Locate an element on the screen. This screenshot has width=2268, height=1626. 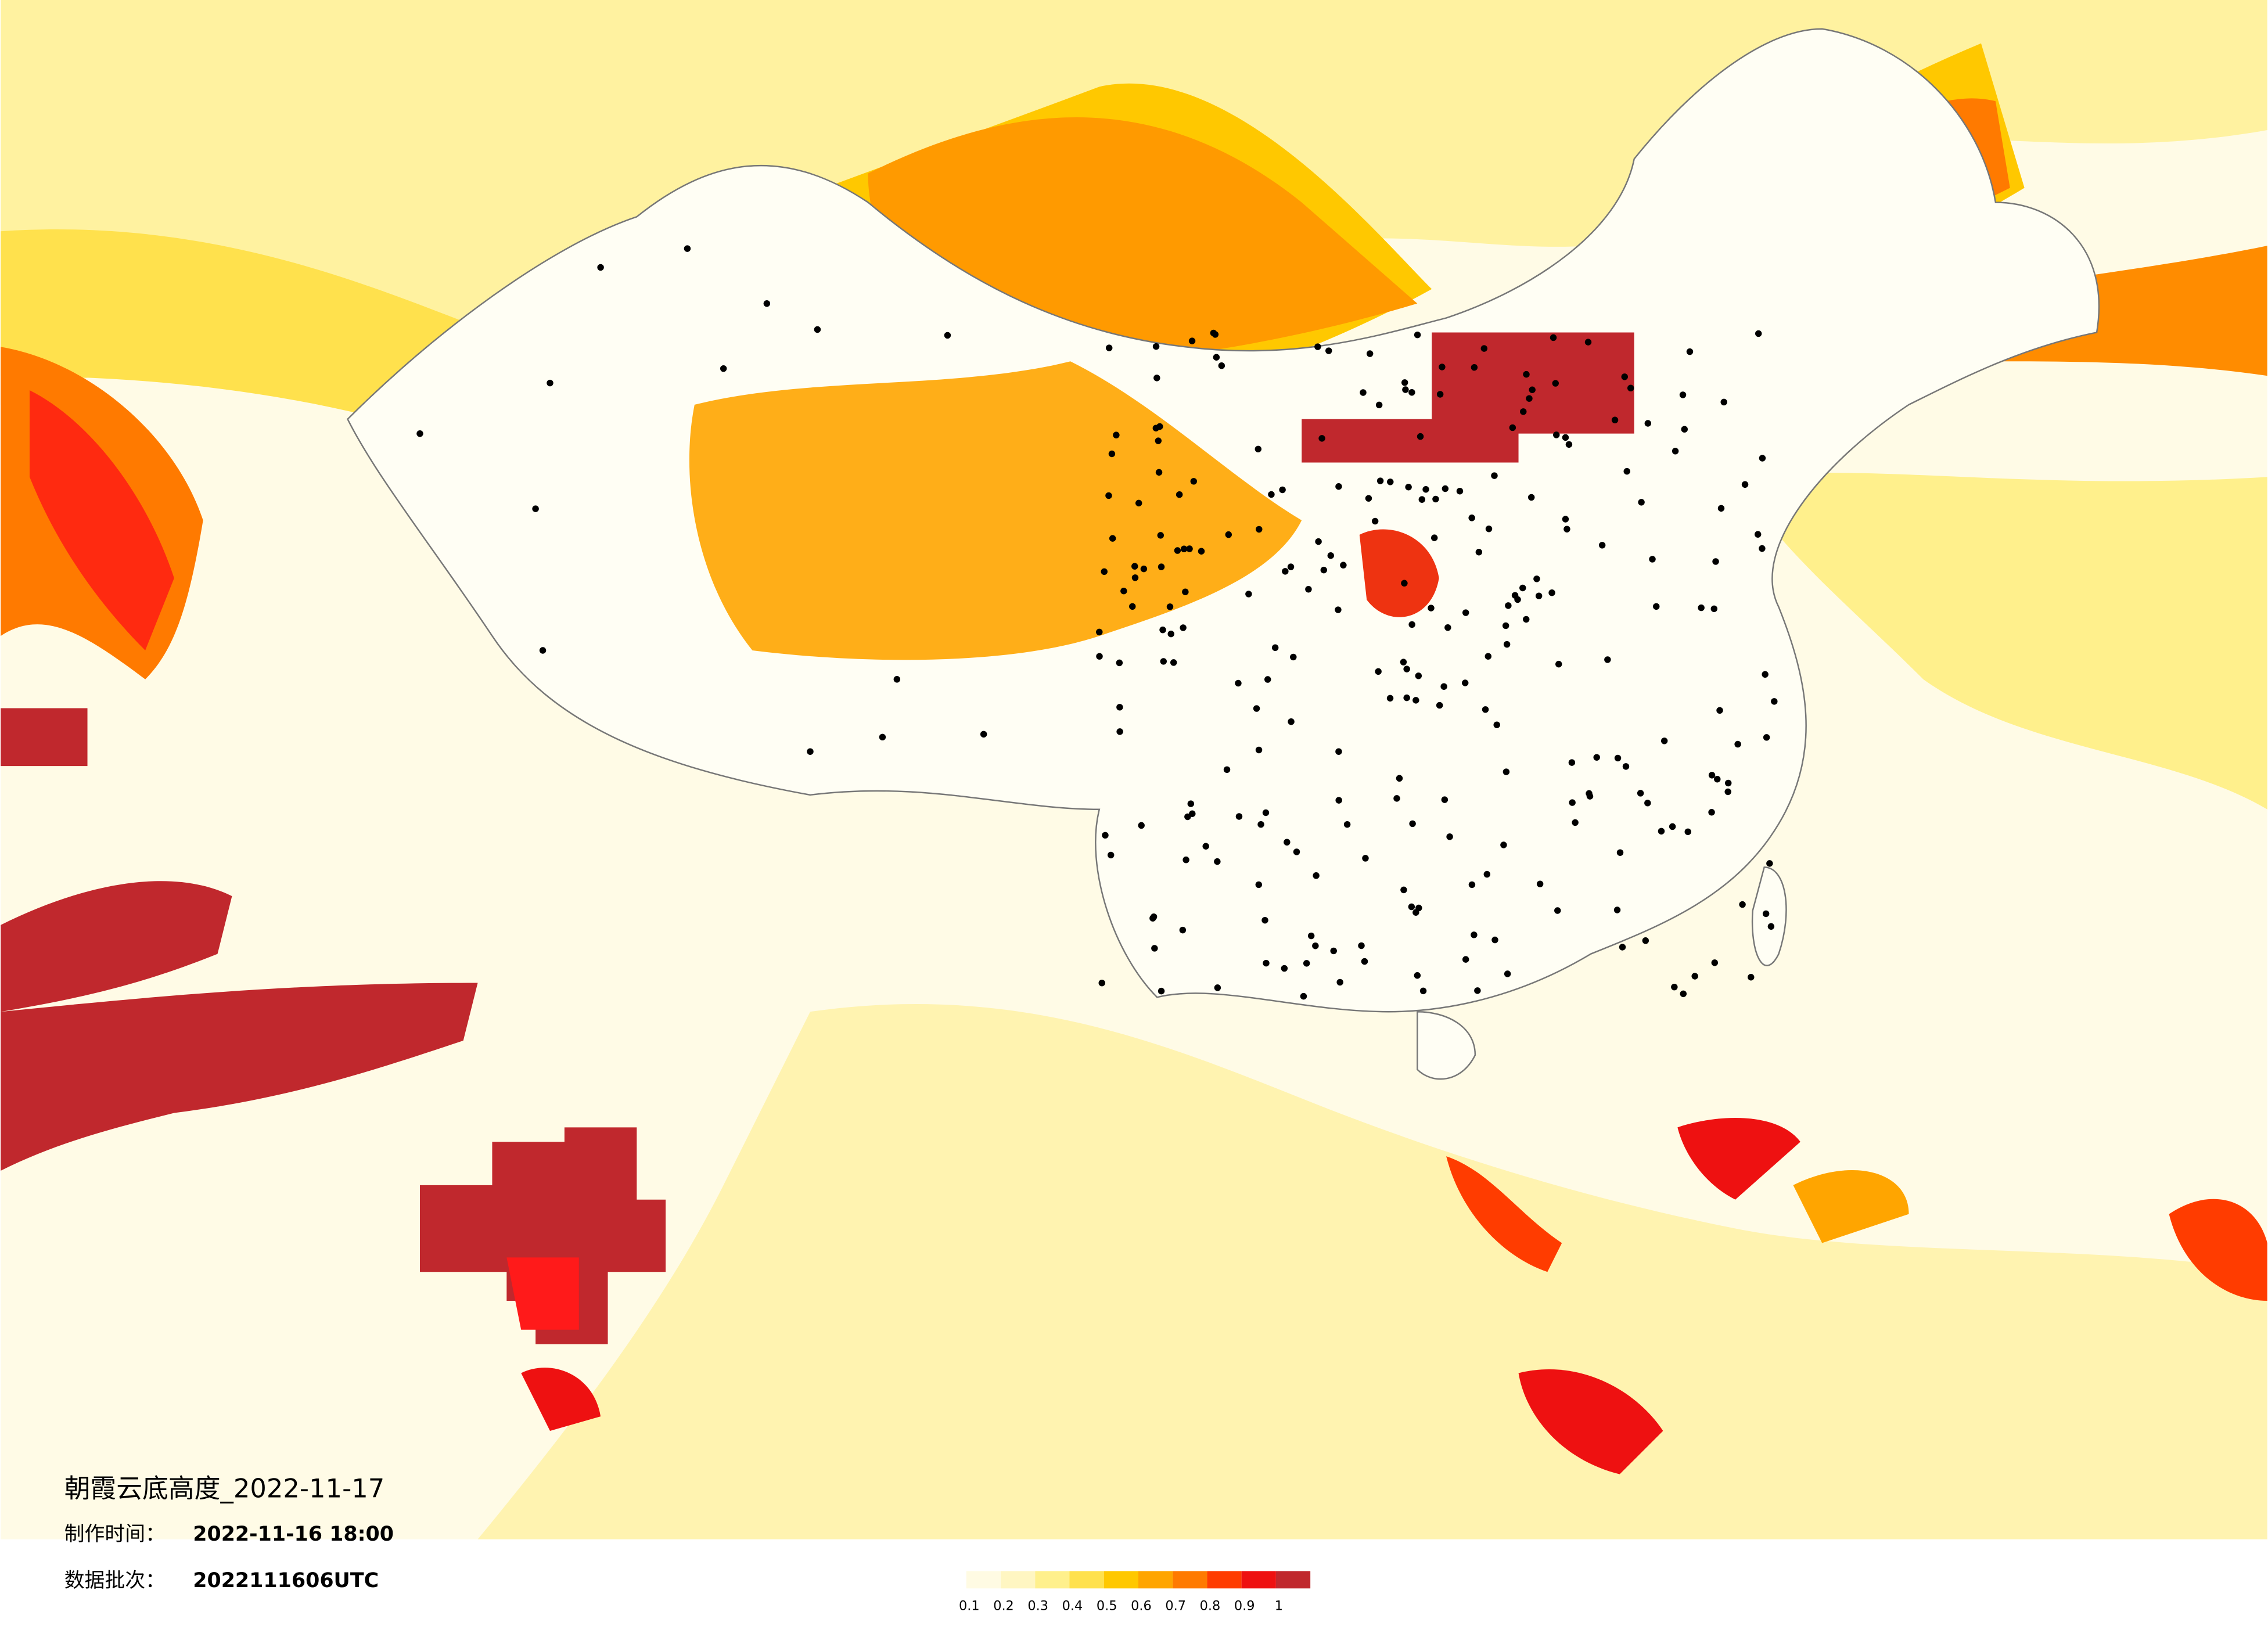
made-value: 2022-11-16 18:00 is located at coordinates (293, 1534).